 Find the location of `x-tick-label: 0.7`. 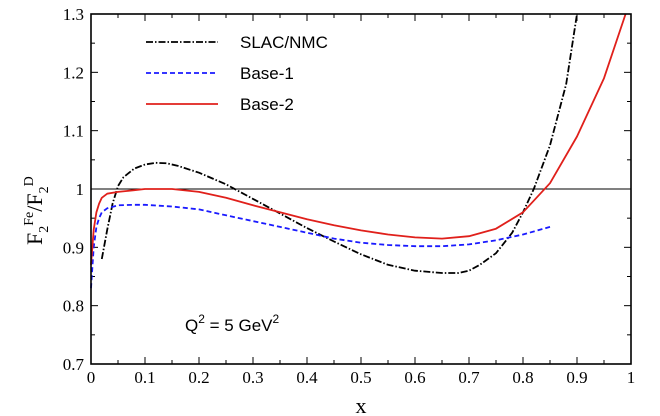

x-tick-label: 0.7 is located at coordinates (469, 377).